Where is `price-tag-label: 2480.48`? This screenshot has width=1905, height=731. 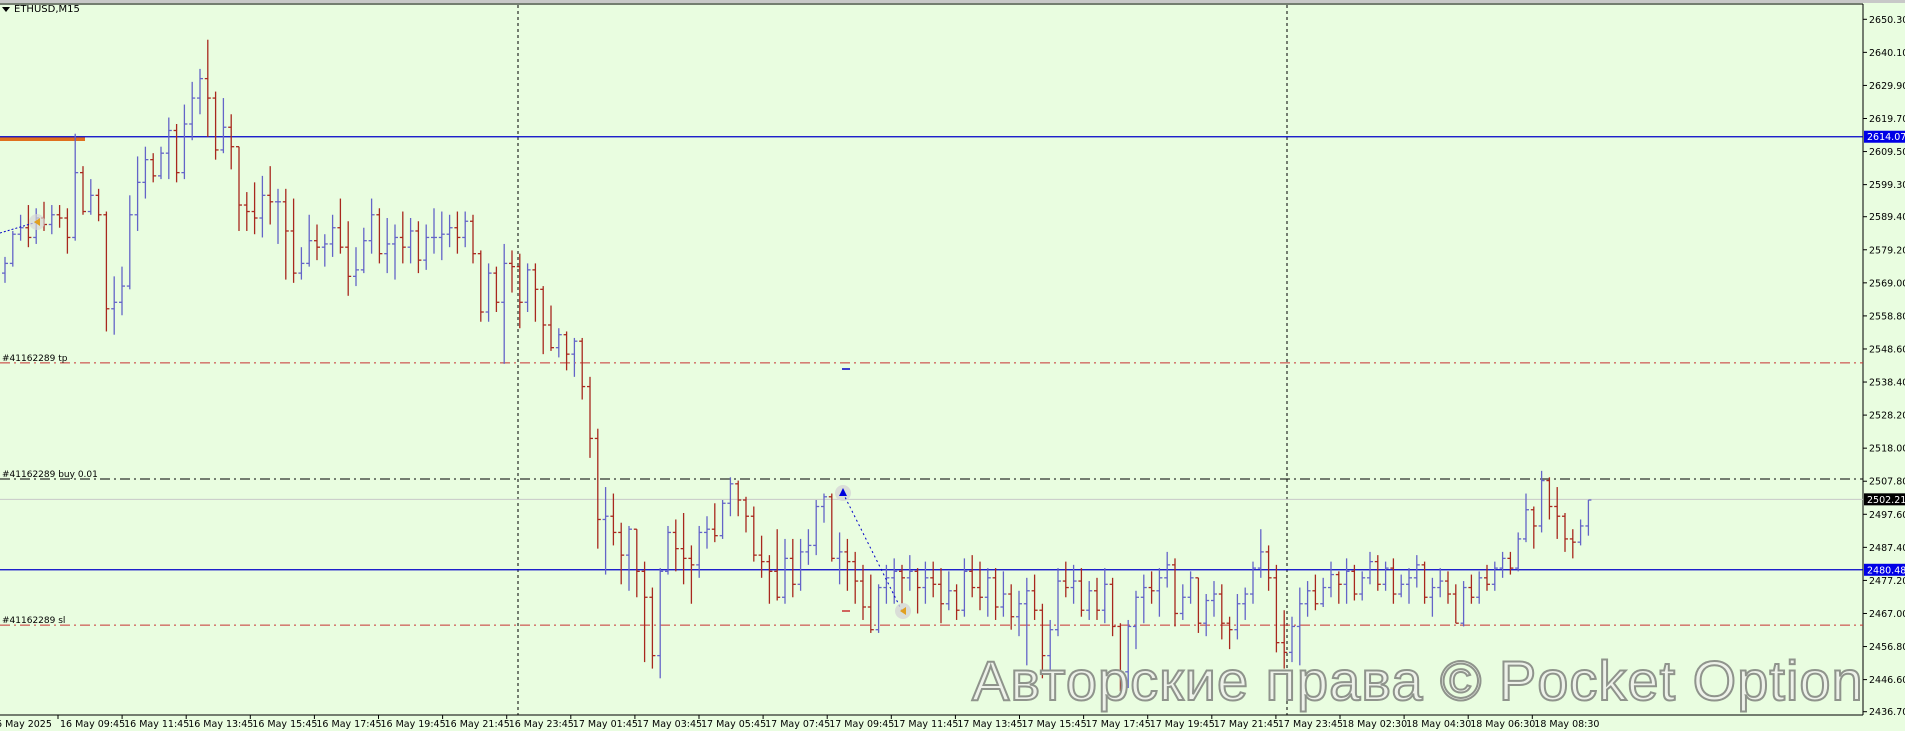
price-tag-label: 2480.48 is located at coordinates (1886, 570).